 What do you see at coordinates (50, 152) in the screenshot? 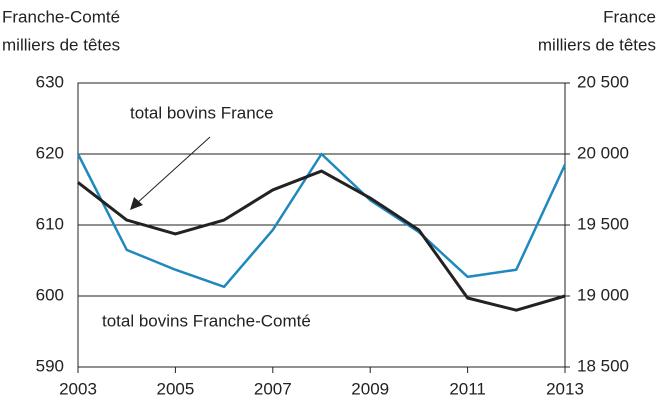
I see `y-tick-label: 620` at bounding box center [50, 152].